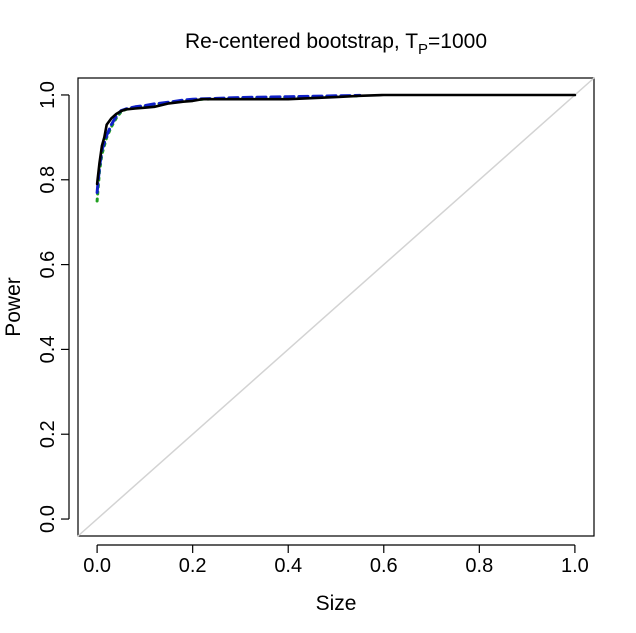 The height and width of the screenshot is (633, 636). What do you see at coordinates (97, 566) in the screenshot?
I see `x-tick-label: 0.0` at bounding box center [97, 566].